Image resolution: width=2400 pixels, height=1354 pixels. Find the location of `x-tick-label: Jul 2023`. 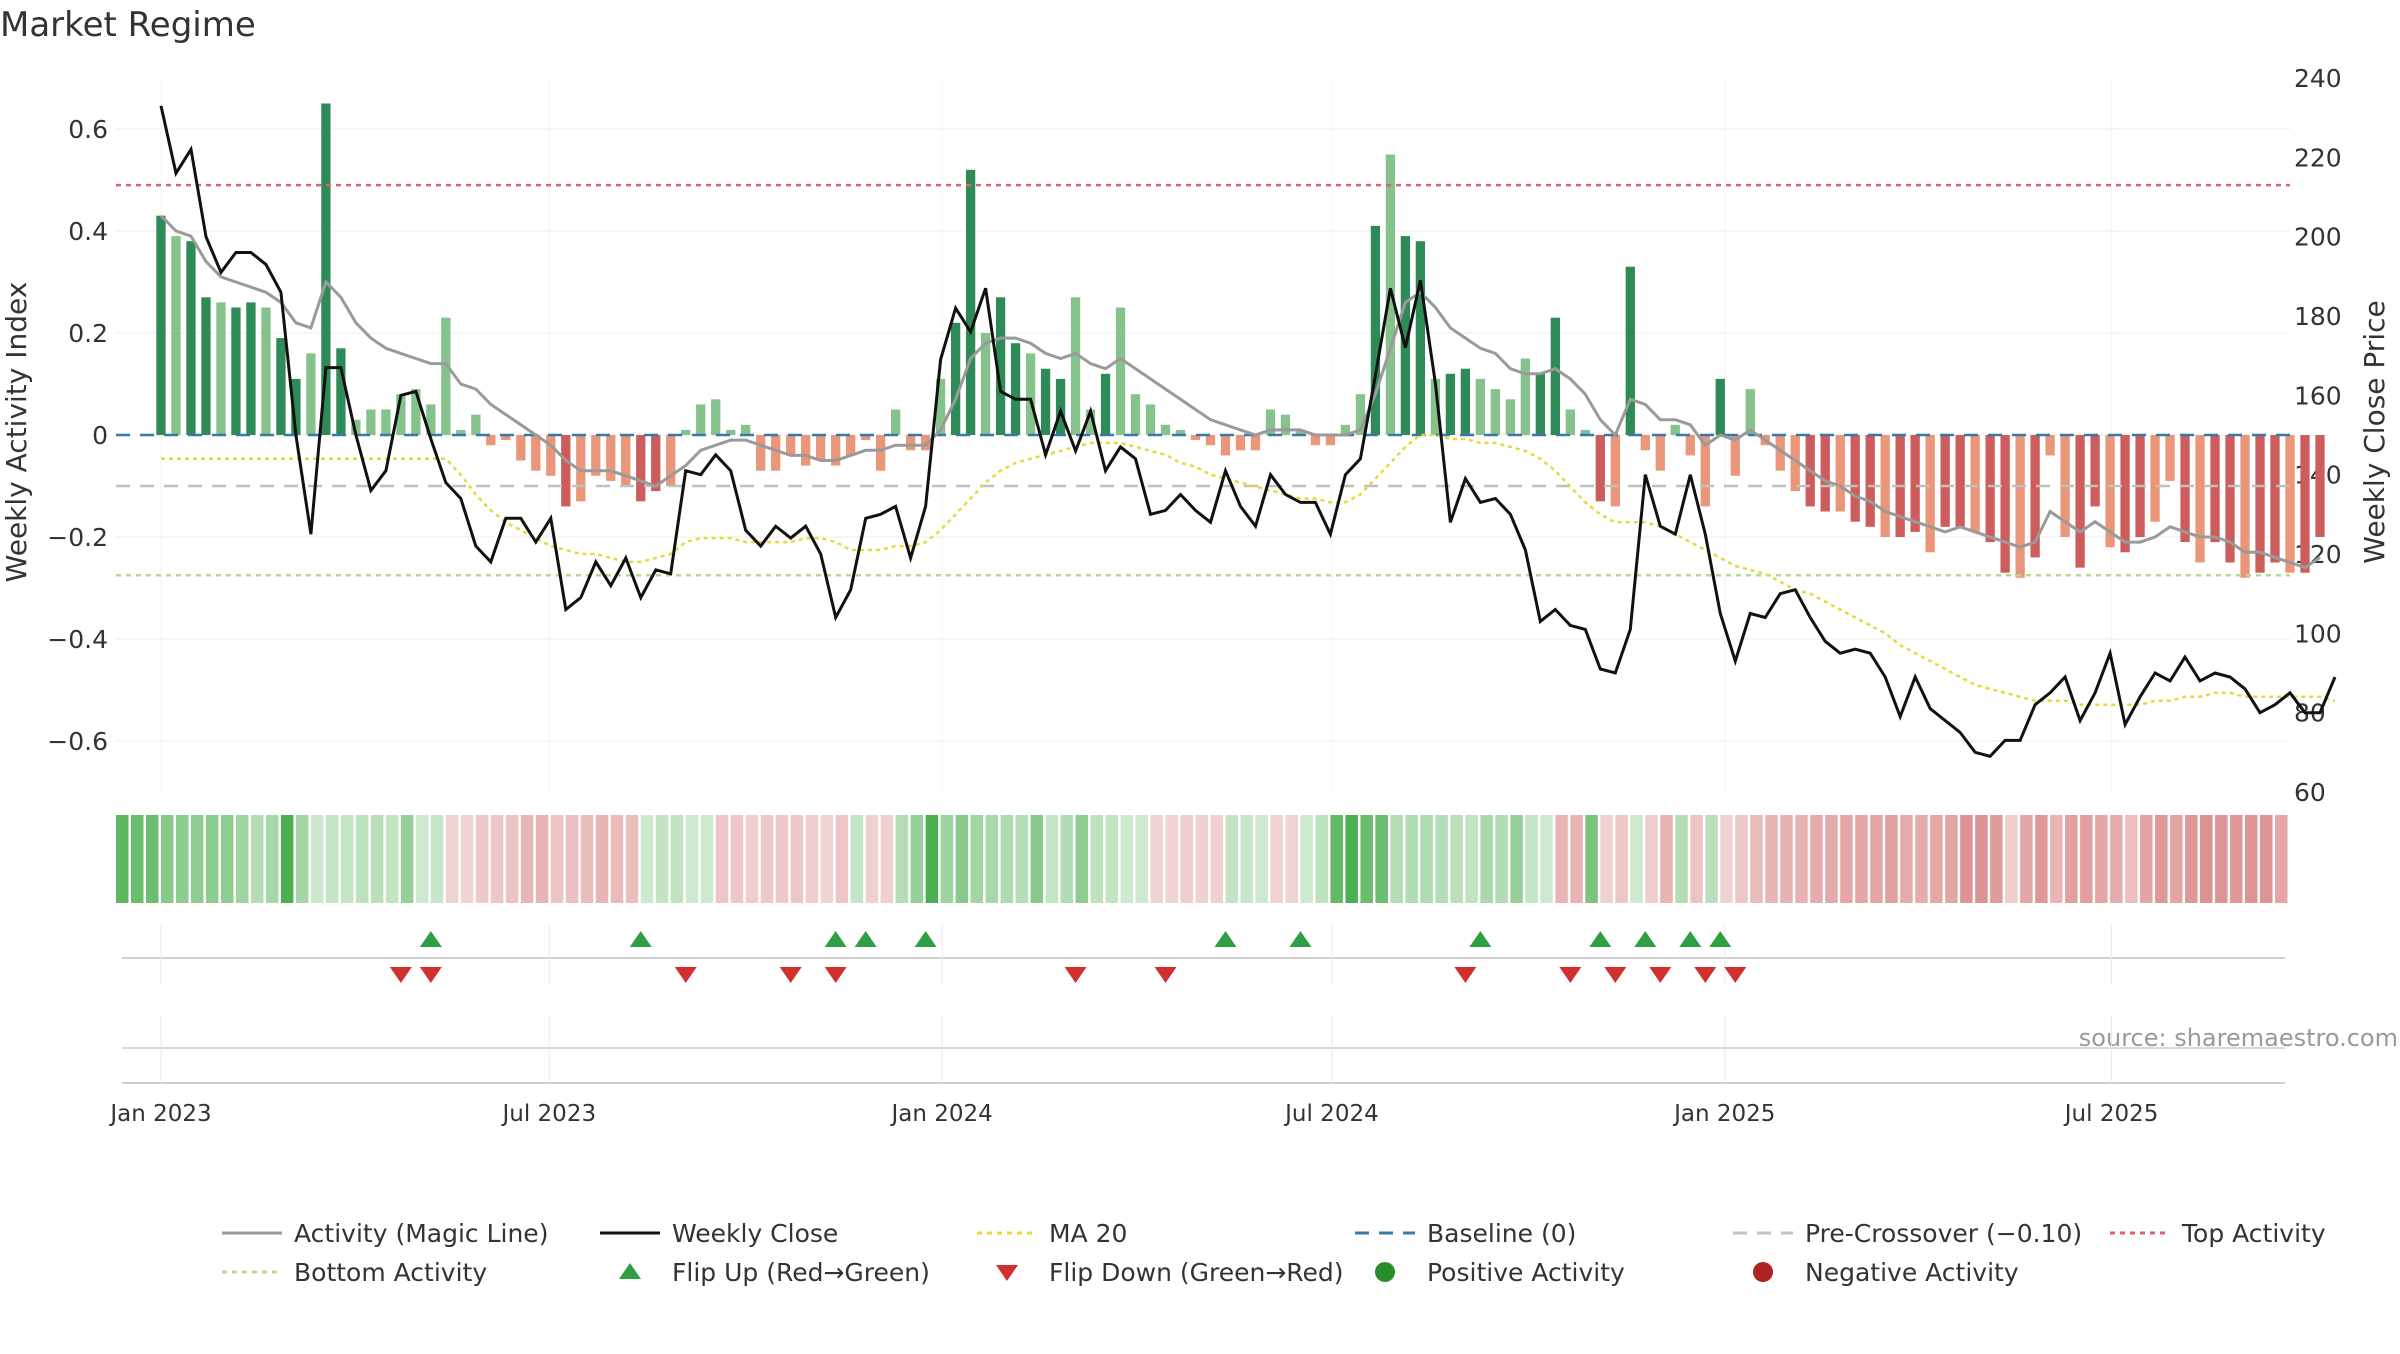

x-tick-label: Jul 2023 is located at coordinates (548, 1114).